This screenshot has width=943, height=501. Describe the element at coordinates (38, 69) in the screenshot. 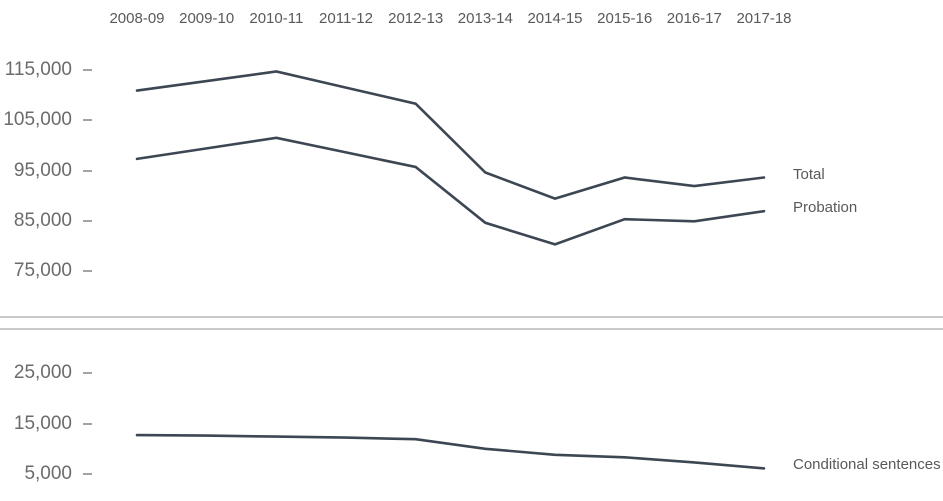

I see `y-tick-label: 115,000` at that location.